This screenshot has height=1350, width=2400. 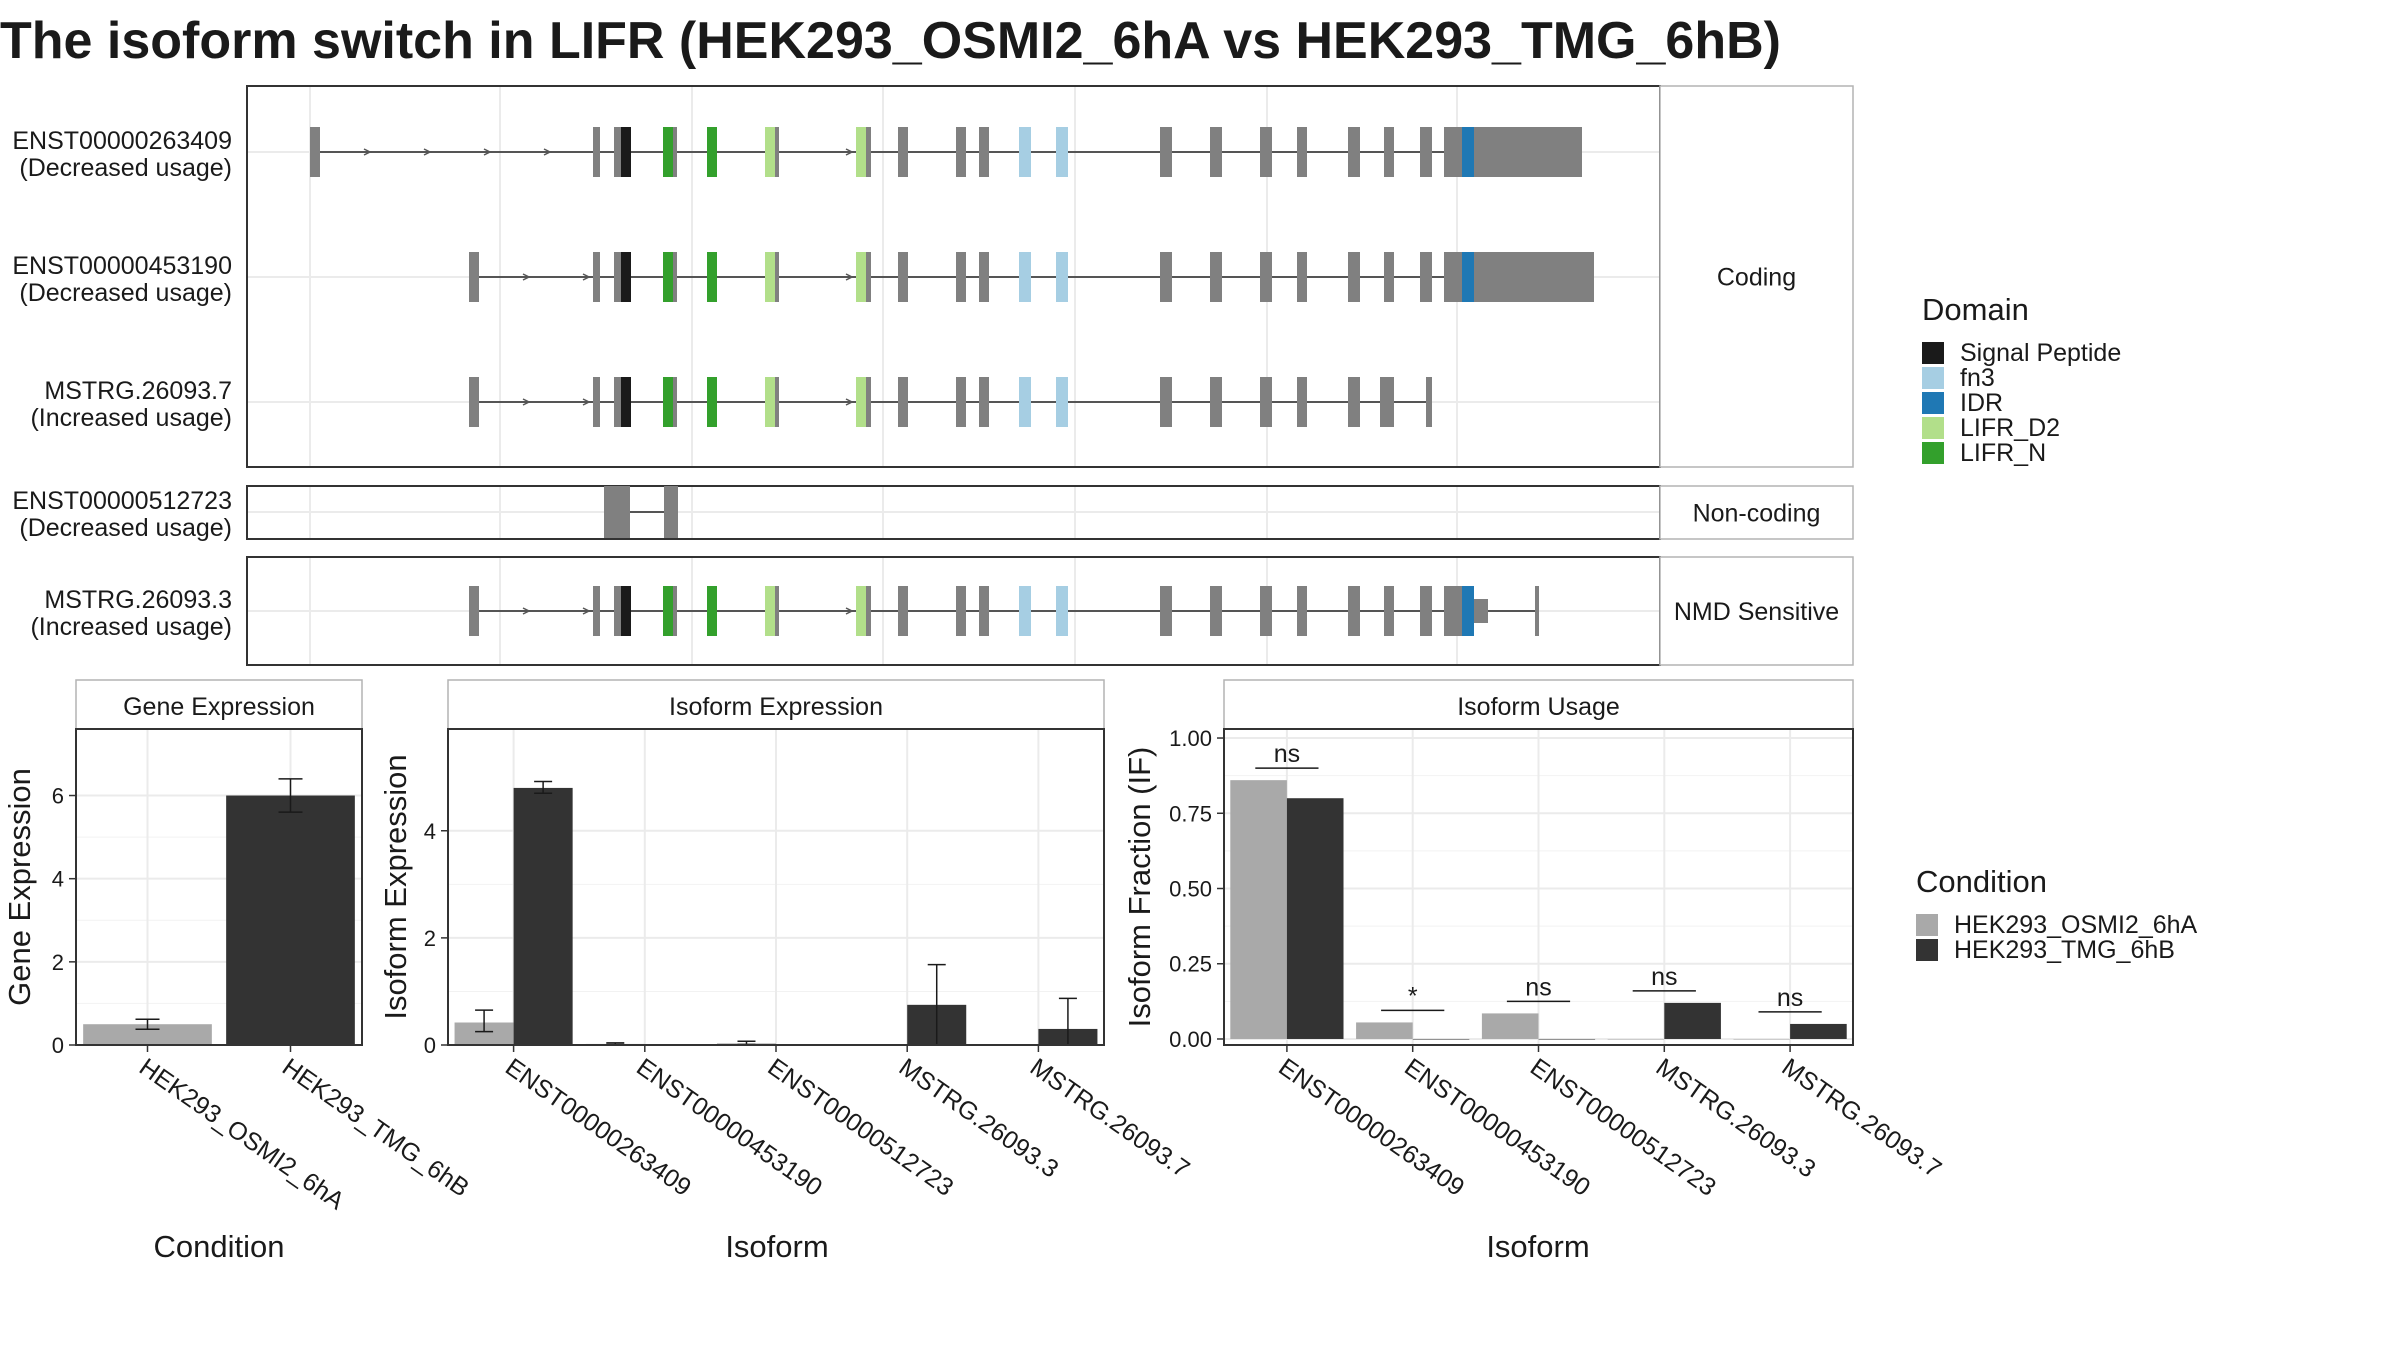 I want to click on isoform-ENST00000263409: ENST00000263409(Decreased usage), so click(x=797, y=154).